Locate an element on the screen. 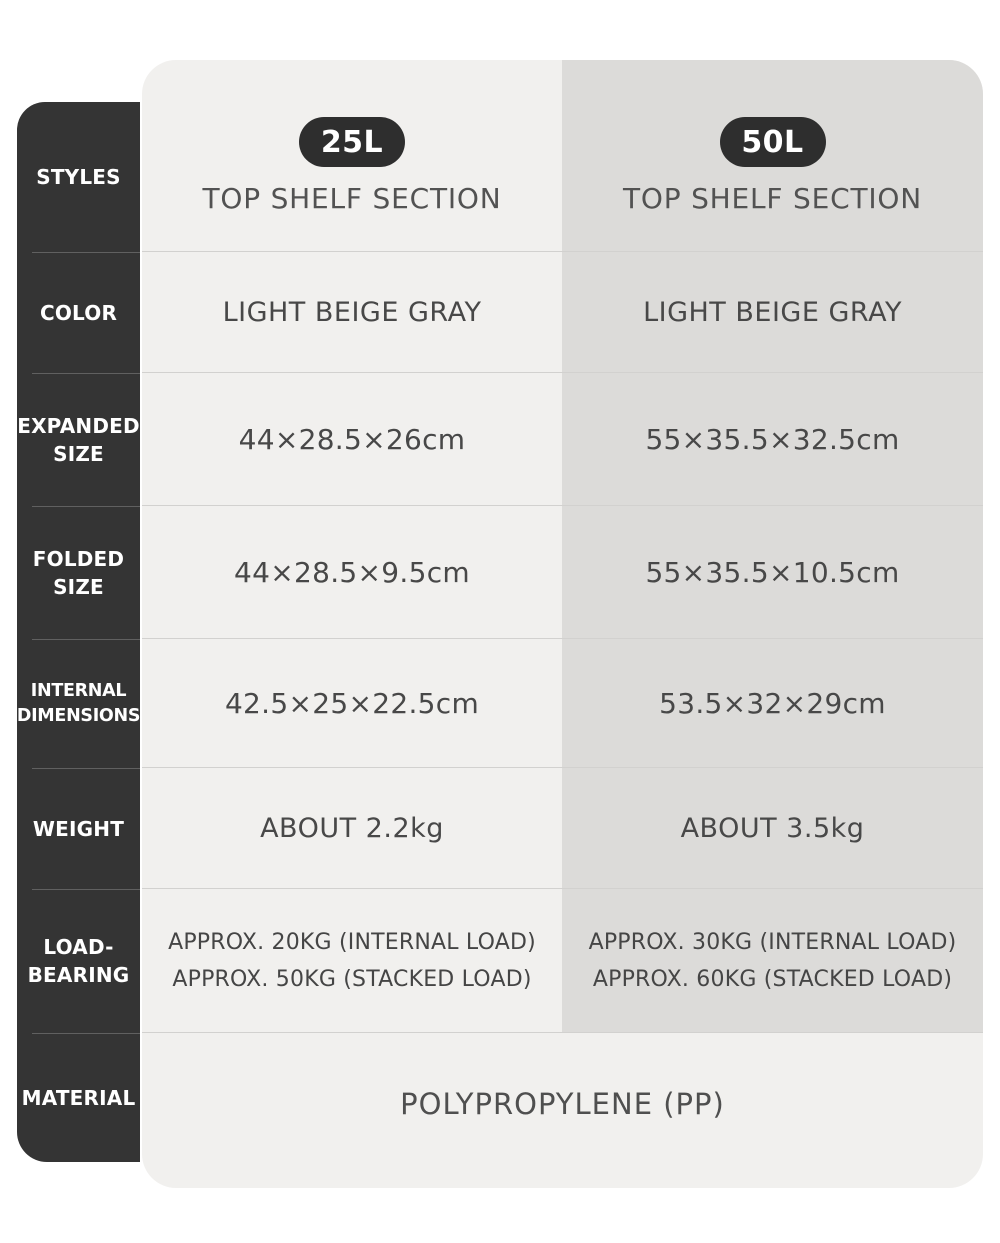  column-25l-header: 25L TOP SHELF SECTION is located at coordinates (352, 155).